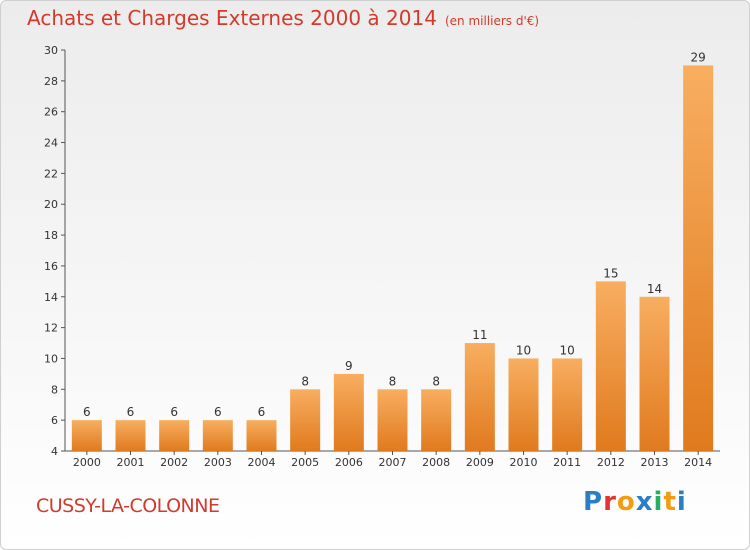 The image size is (750, 550). I want to click on city-name: CUSSY-LA-COLONNE, so click(128, 506).